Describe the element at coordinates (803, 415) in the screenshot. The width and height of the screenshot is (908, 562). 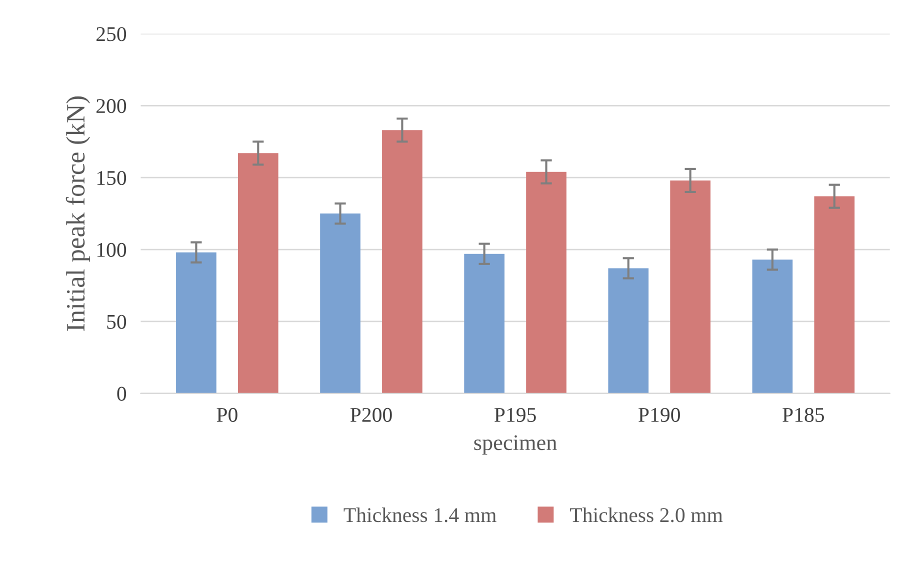
I see `x-tick-label: P185` at that location.